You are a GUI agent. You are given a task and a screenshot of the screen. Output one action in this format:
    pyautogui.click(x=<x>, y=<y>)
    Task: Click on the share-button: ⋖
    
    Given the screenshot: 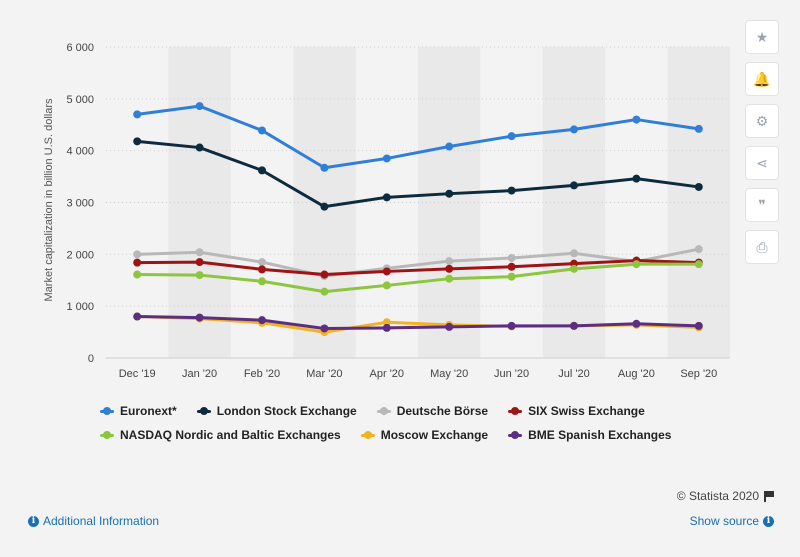 What is the action you would take?
    pyautogui.click(x=762, y=163)
    